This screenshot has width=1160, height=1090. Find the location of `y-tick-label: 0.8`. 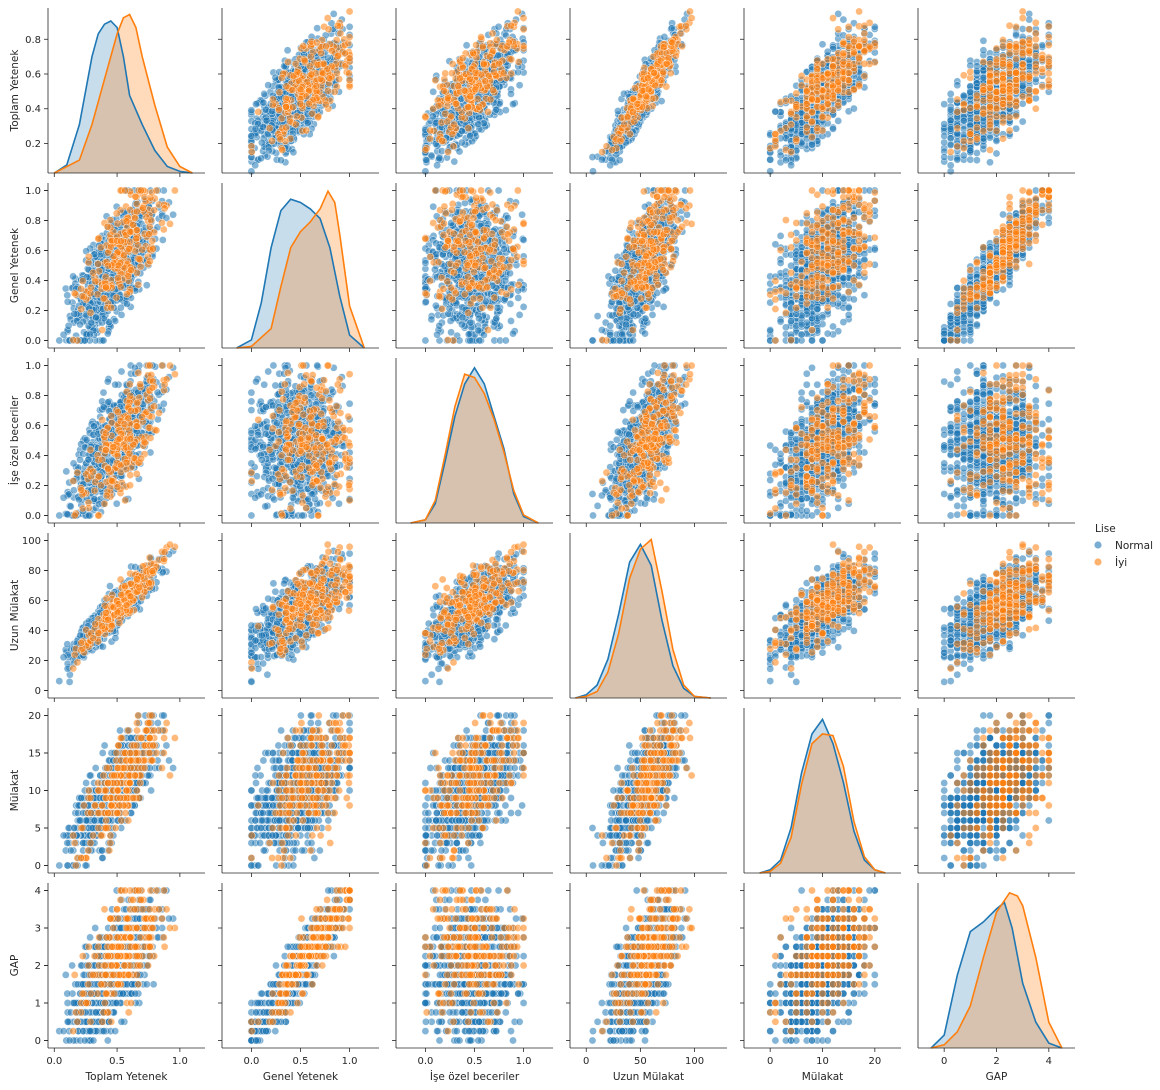

y-tick-label: 0.8 is located at coordinates (33, 40).